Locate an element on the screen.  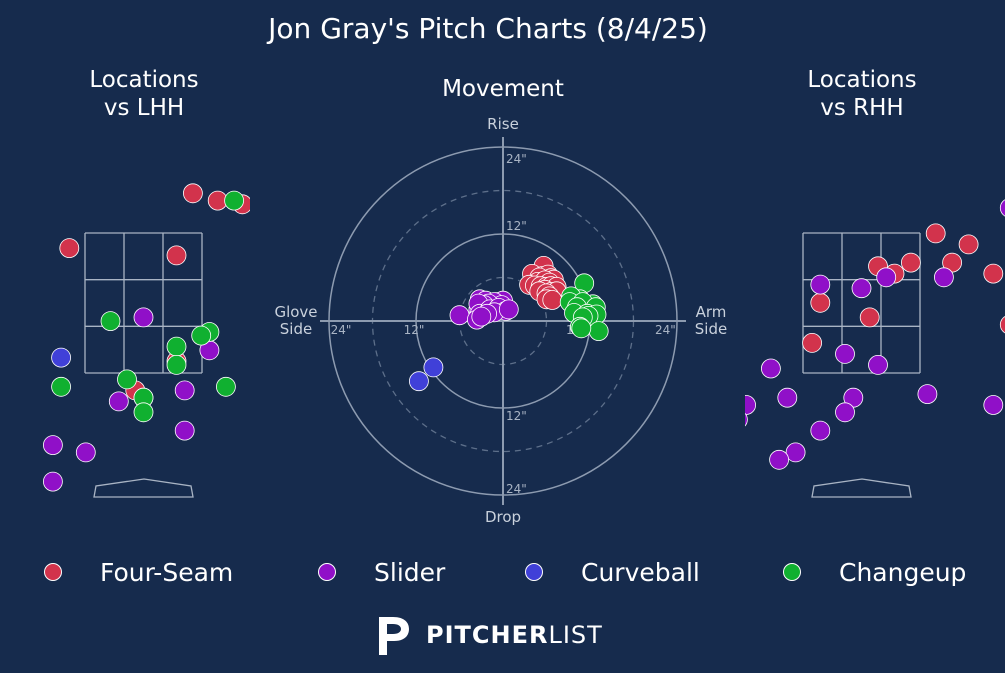
lhh-pitch-points is located at coordinates (184, 337).